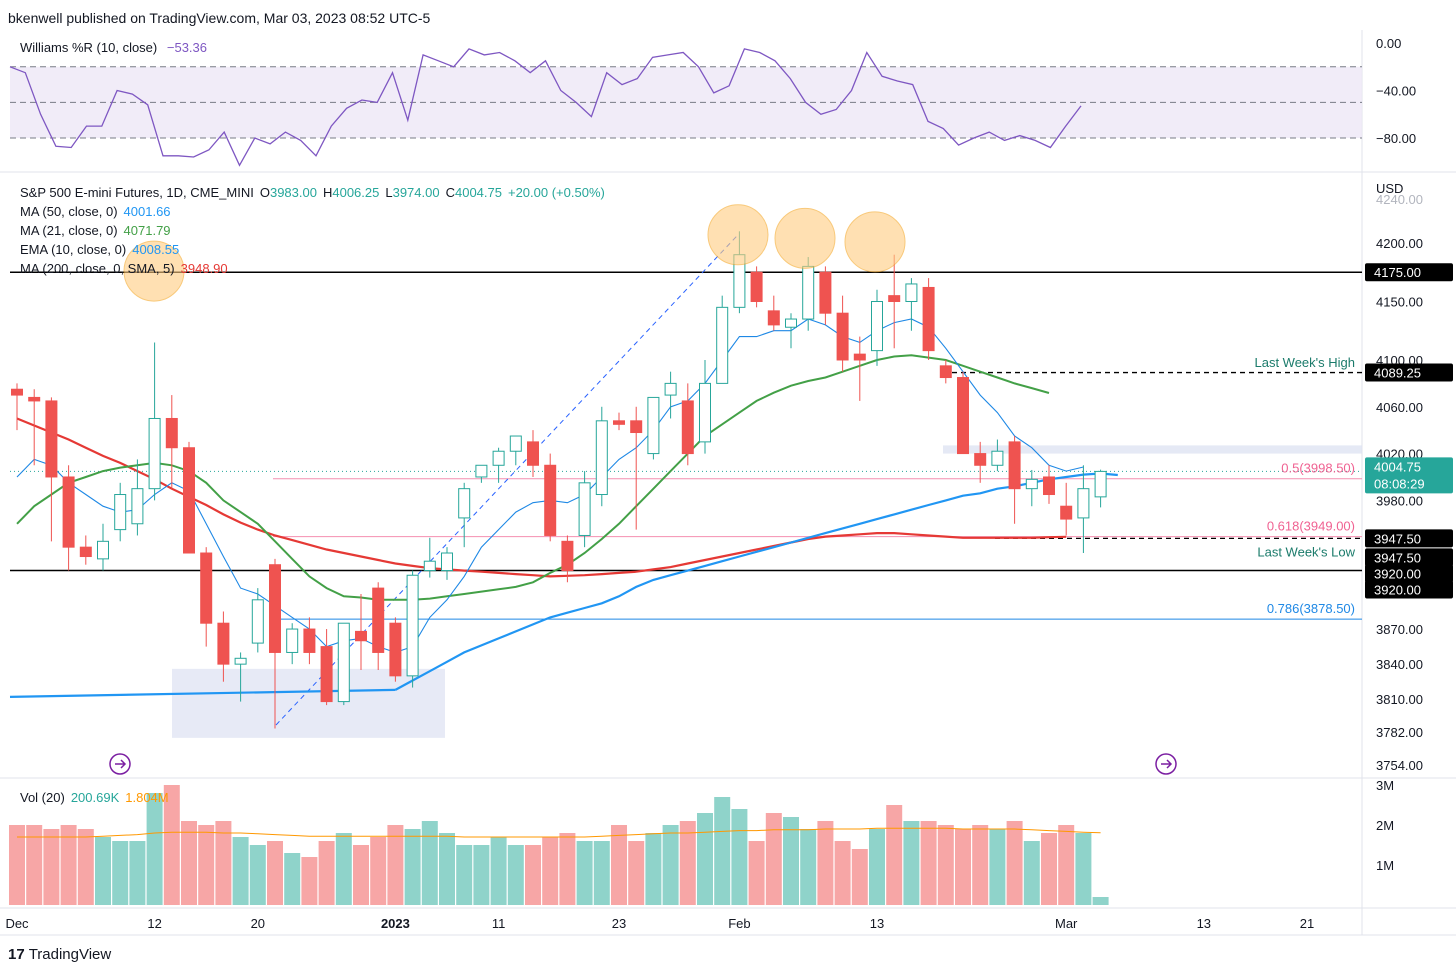  Describe the element at coordinates (1397, 574) in the screenshot. I see `price-badge-label-5: 3920.00` at that location.